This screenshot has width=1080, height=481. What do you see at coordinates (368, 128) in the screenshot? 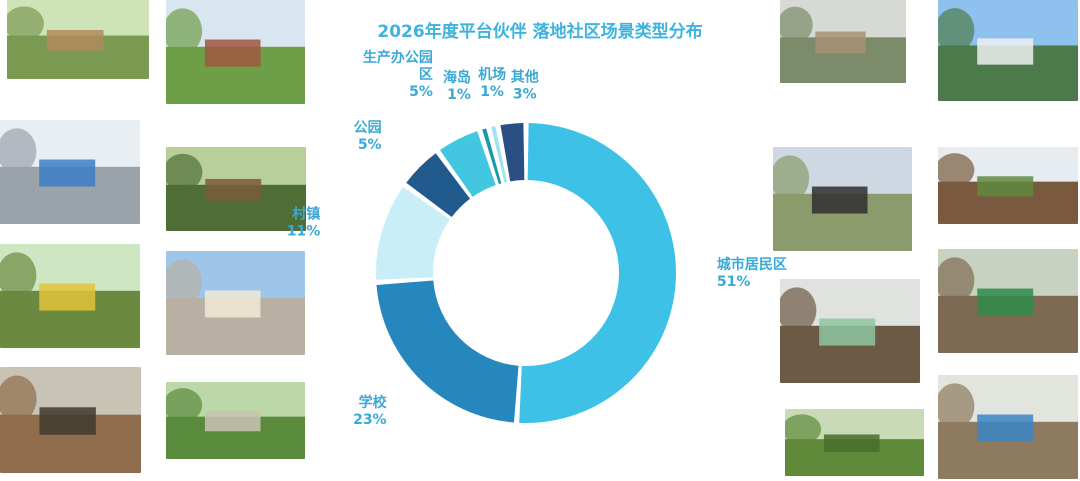
I see `slice-label-4-line-1: 公园` at bounding box center [368, 128].